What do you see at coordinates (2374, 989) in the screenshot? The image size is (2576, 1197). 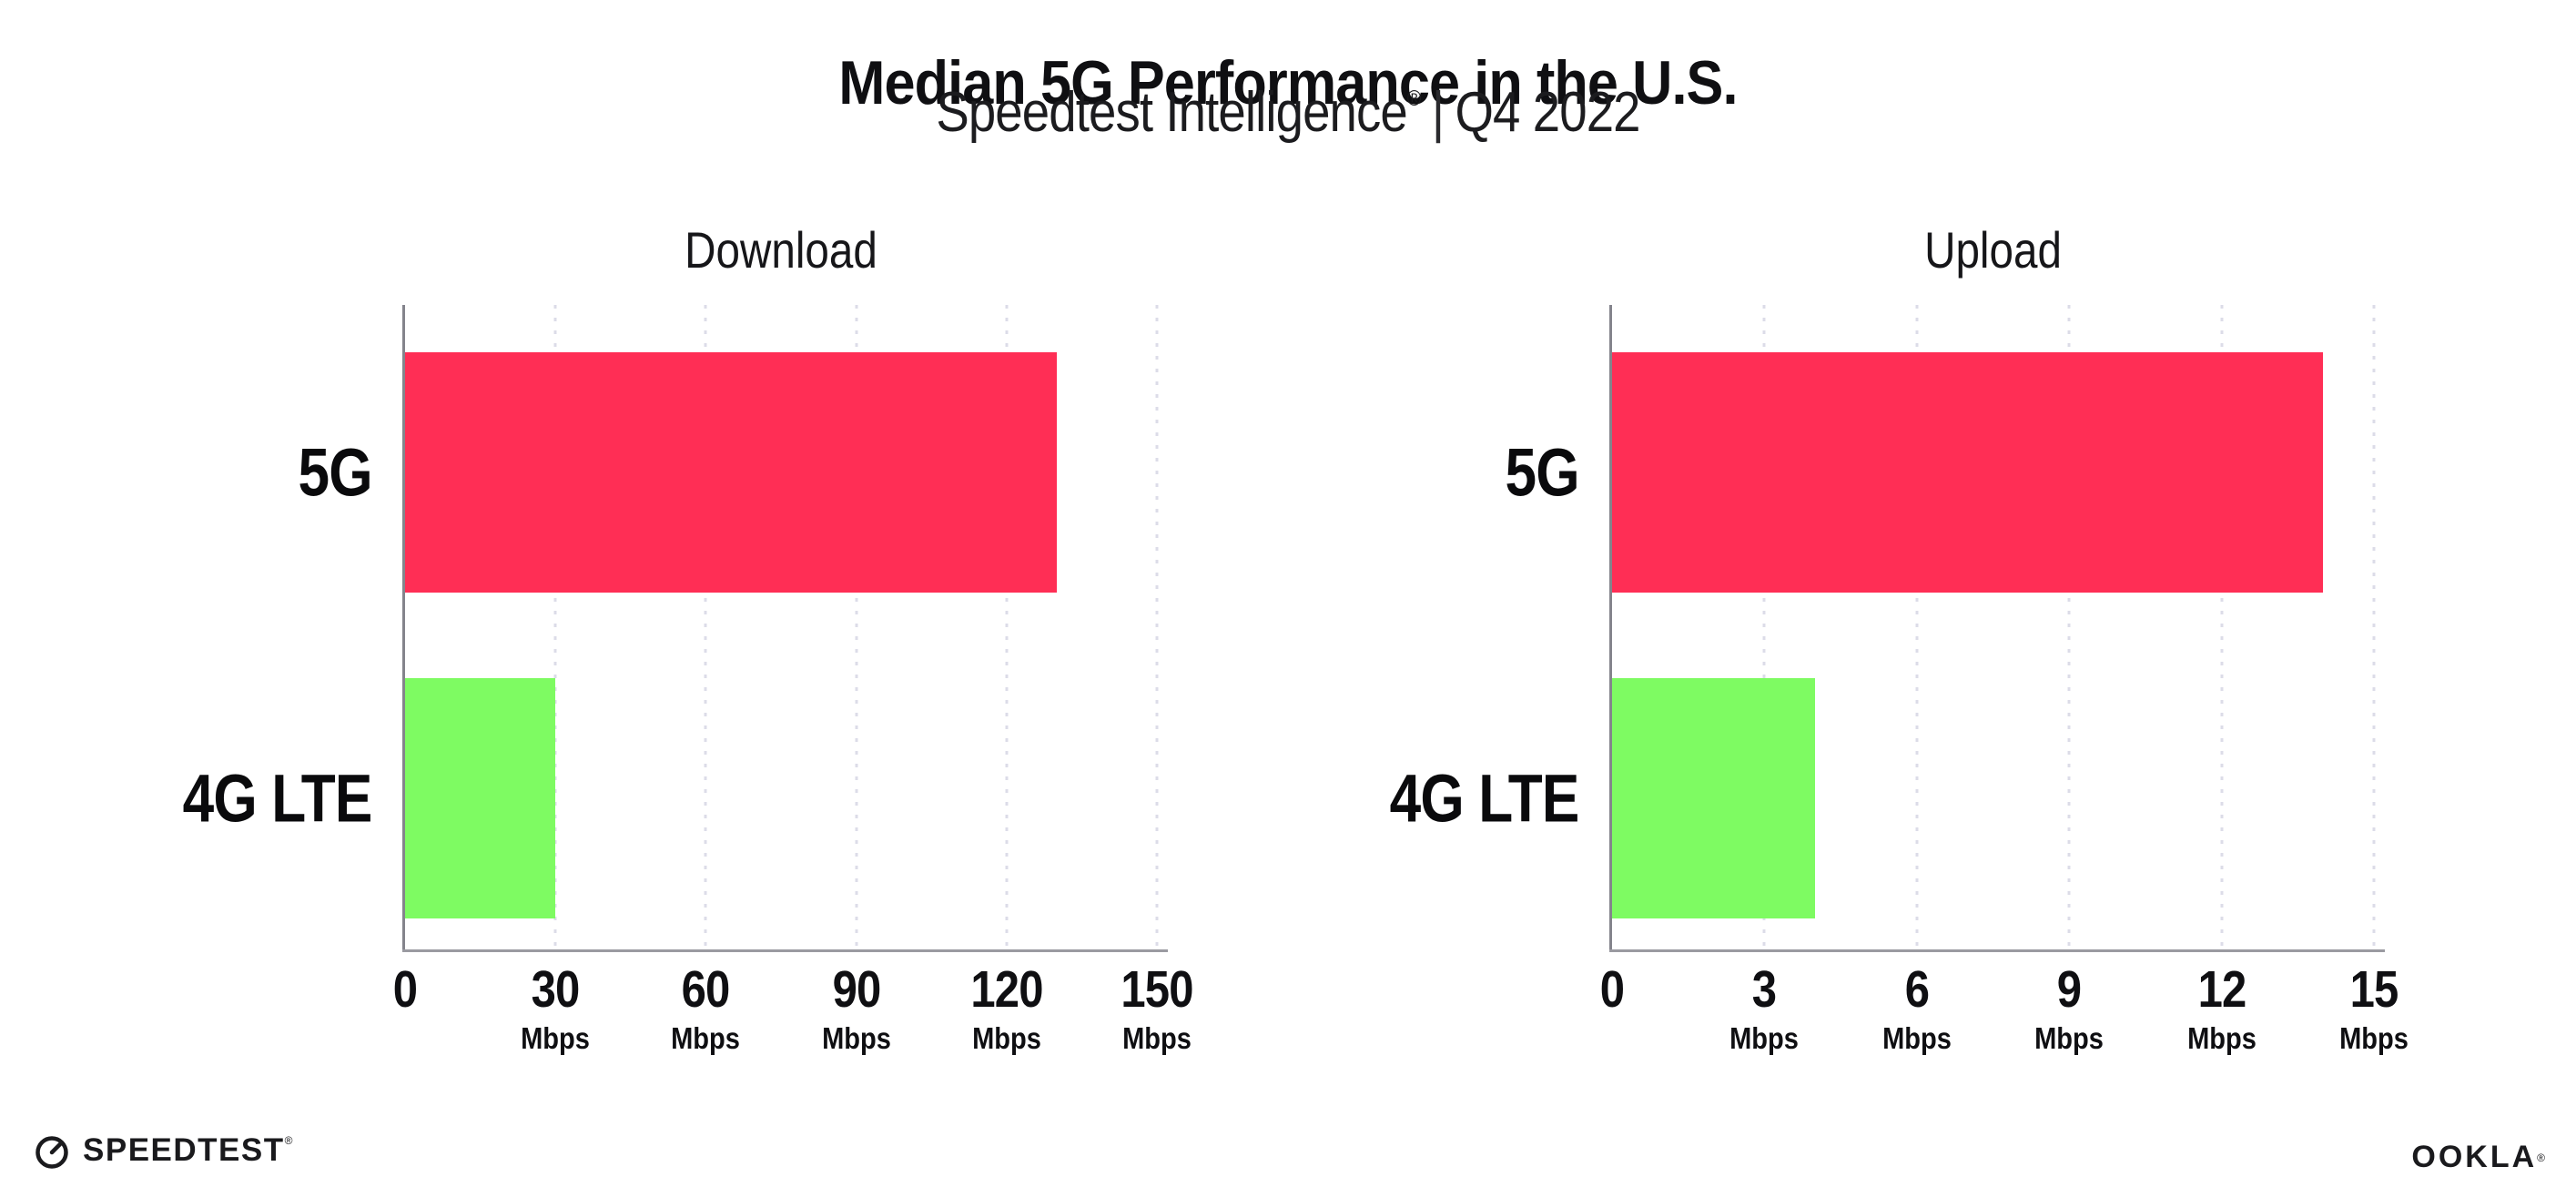 I see `x-tick-value: 15` at bounding box center [2374, 989].